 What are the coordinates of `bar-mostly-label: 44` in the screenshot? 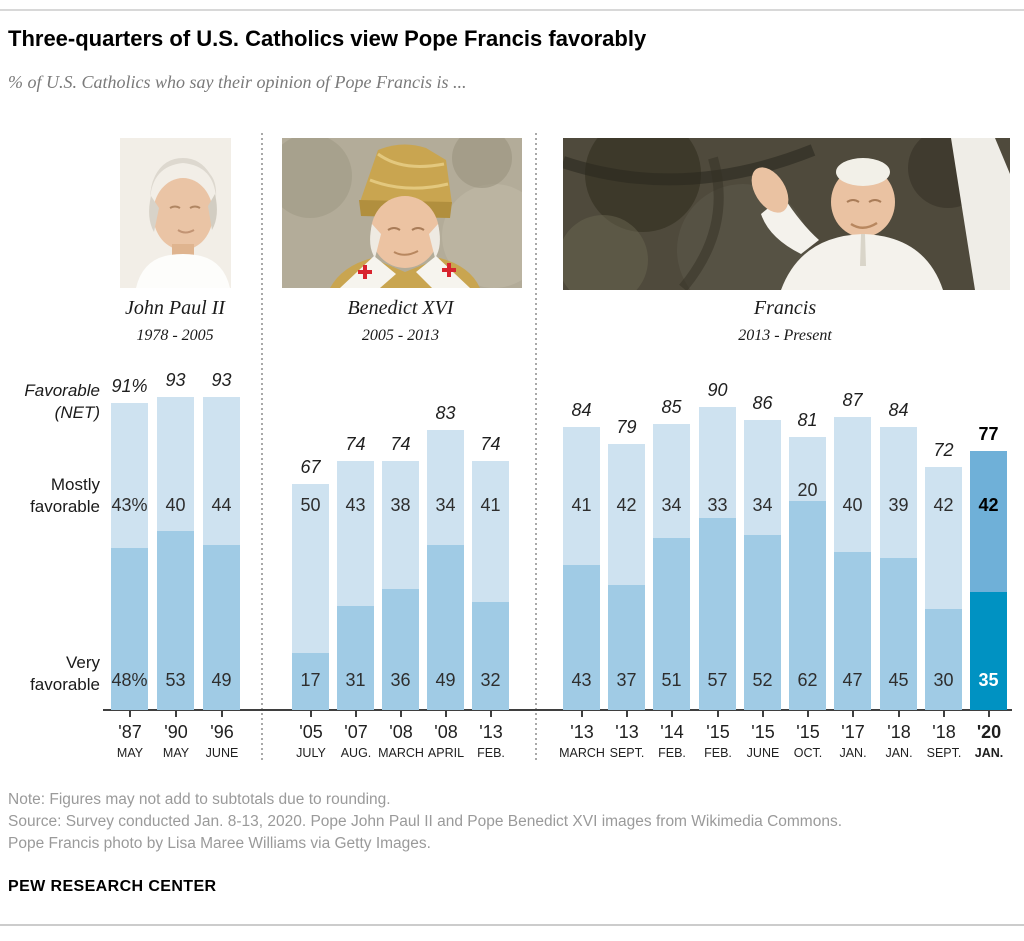 It's located at (221, 505).